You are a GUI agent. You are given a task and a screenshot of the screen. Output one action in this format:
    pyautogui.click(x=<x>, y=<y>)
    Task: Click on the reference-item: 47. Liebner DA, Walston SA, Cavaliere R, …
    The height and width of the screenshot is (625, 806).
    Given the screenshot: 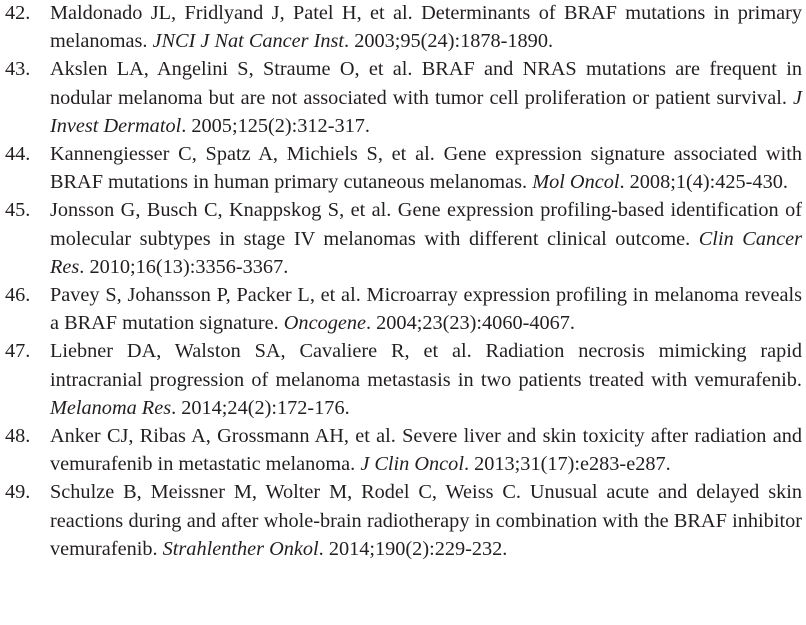 What is the action you would take?
    pyautogui.click(x=401, y=379)
    